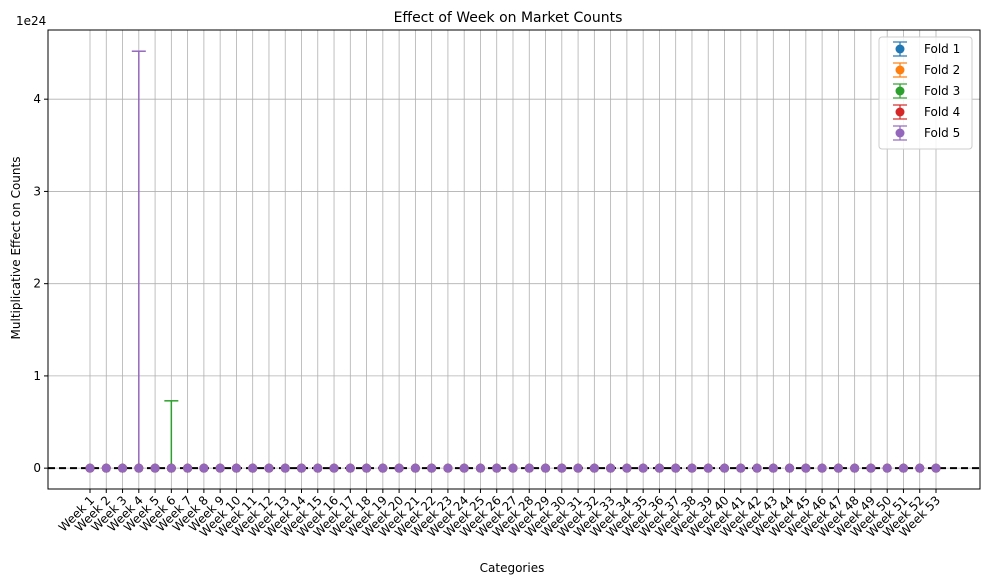 Image resolution: width=988 pixels, height=588 pixels. Describe the element at coordinates (942, 91) in the screenshot. I see `legend-label: Fold 3` at that location.